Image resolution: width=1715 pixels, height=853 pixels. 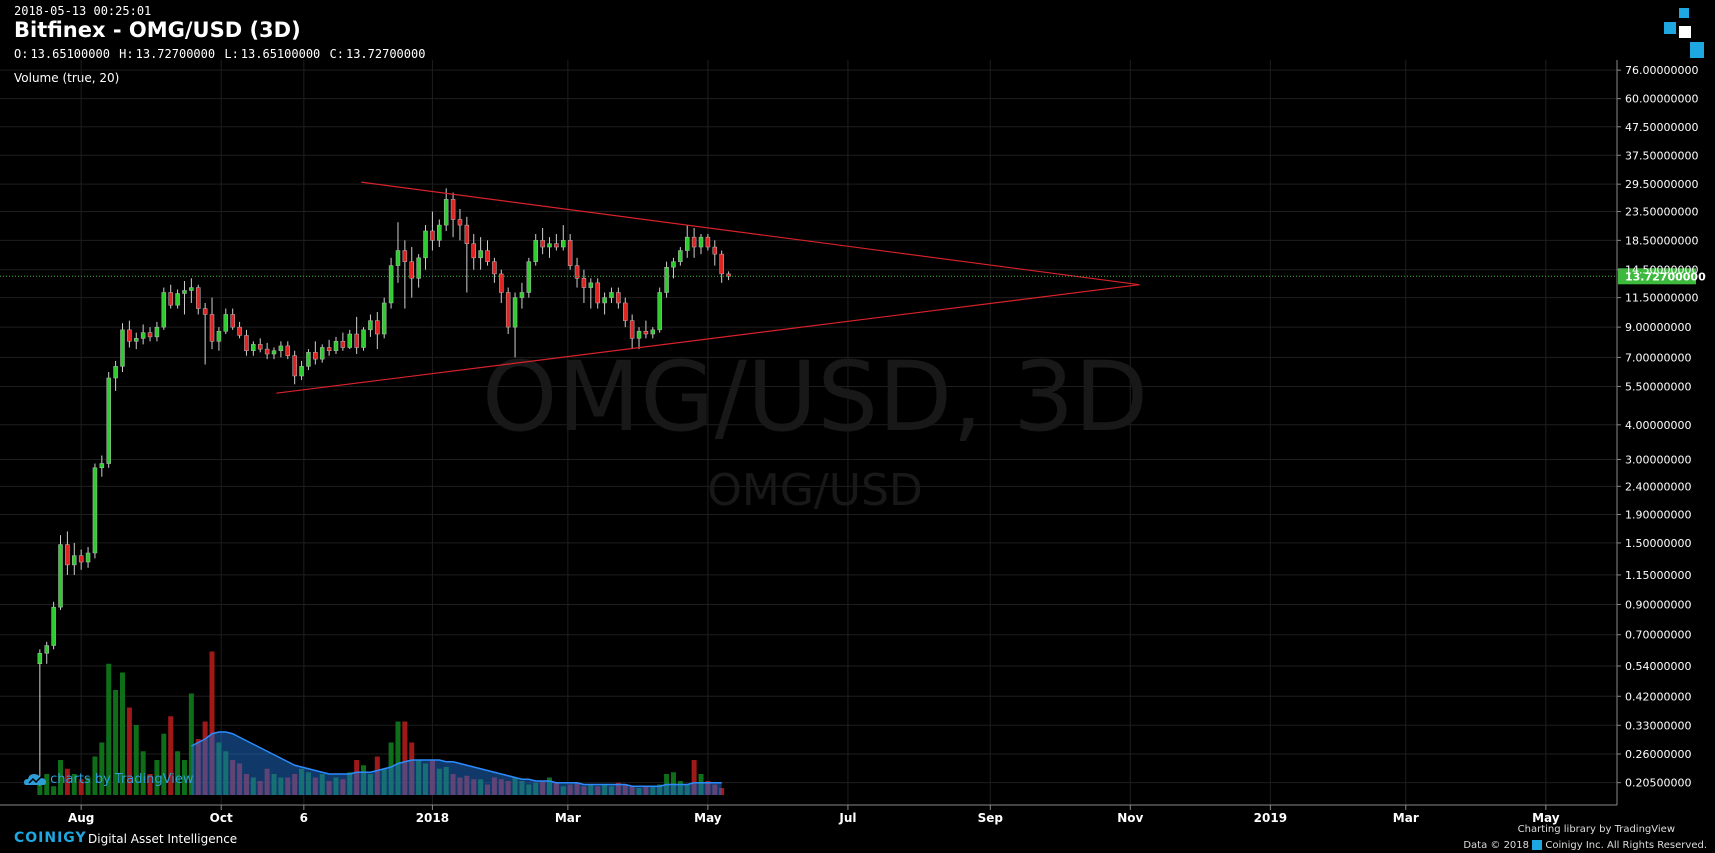 I want to click on x-axis: Aug Oct 6 2018 Mar May Jul Sep Nov 2019 Mar May, so click(x=808, y=814).